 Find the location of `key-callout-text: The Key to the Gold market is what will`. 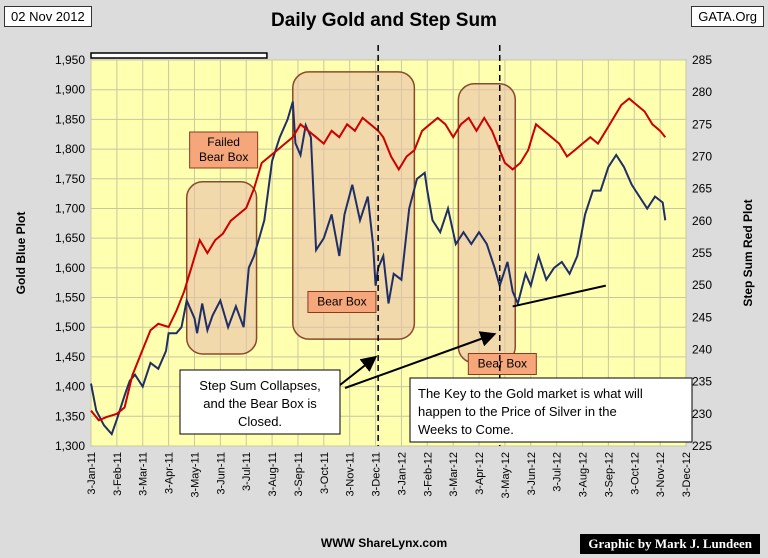

key-callout-text: The Key to the Gold market is what will is located at coordinates (530, 393).